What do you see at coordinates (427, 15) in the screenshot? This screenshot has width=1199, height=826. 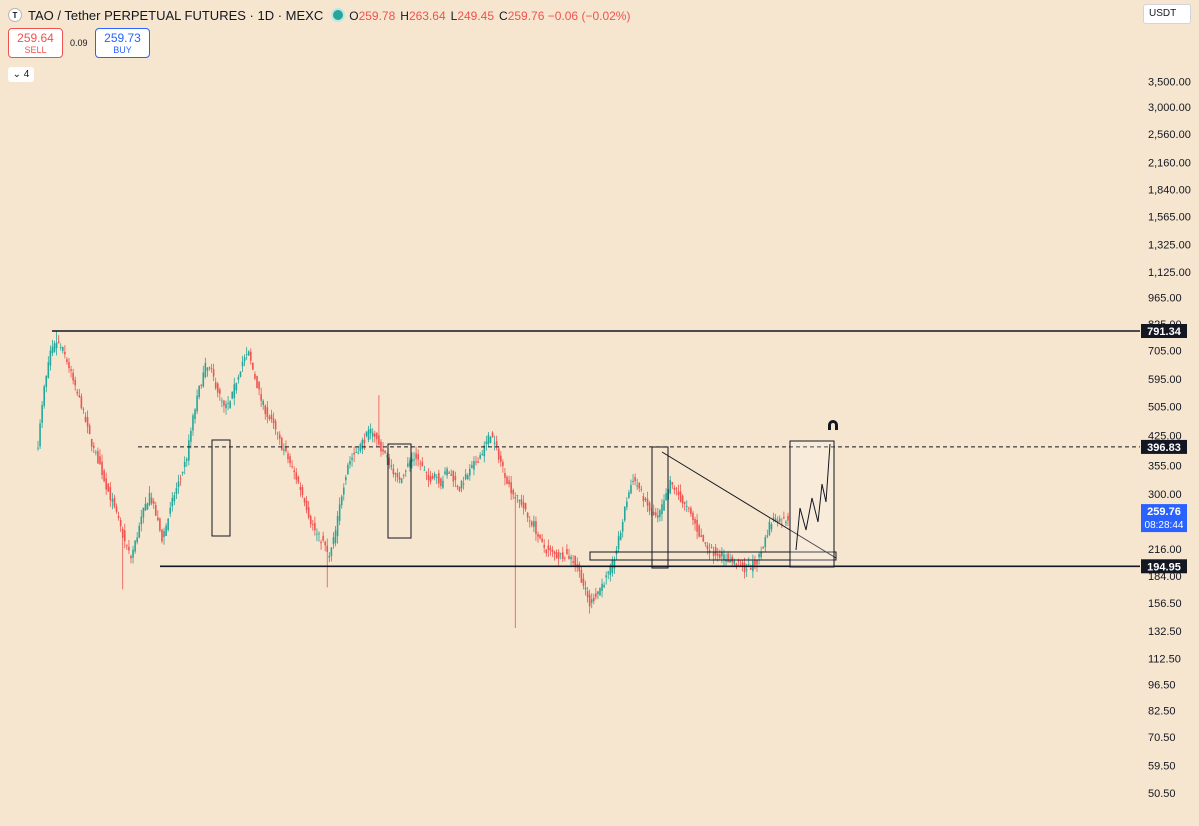 I see `ohlc-value: 263.64` at bounding box center [427, 15].